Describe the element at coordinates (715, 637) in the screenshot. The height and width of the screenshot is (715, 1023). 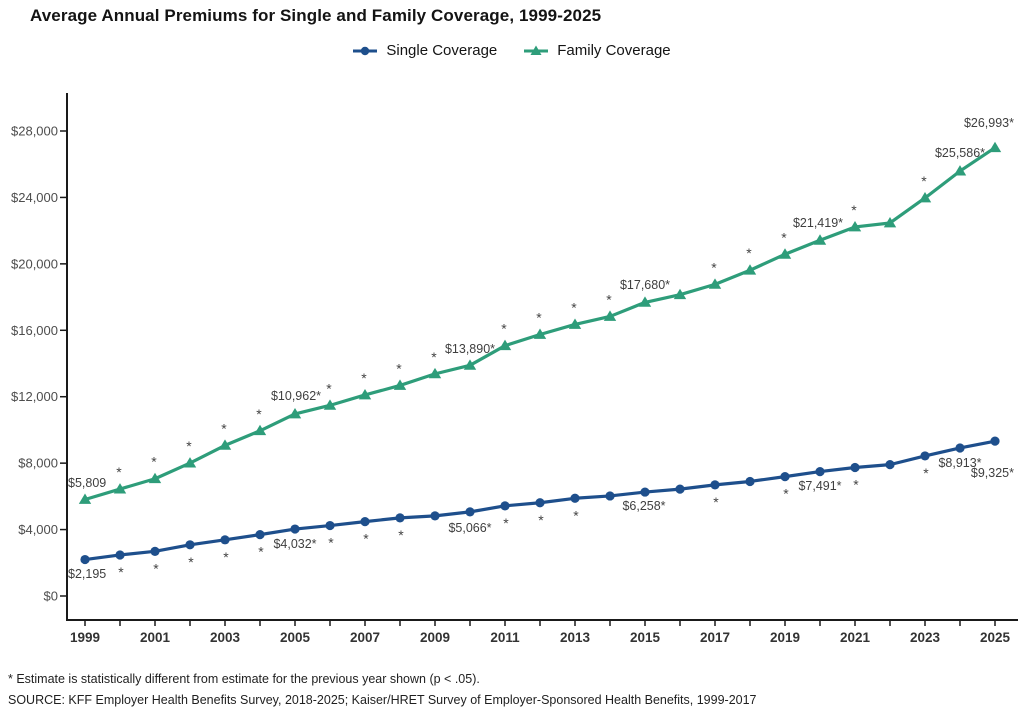
I see `x-tick-label: 2017` at that location.